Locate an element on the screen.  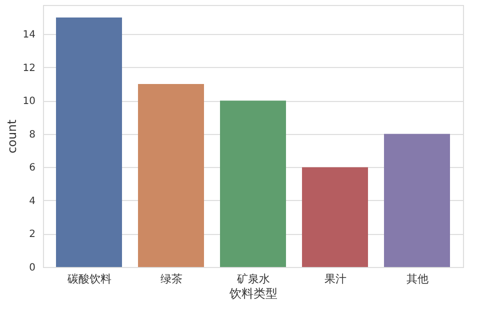
x-axis-title: 饮料类型 is located at coordinates (253, 293).